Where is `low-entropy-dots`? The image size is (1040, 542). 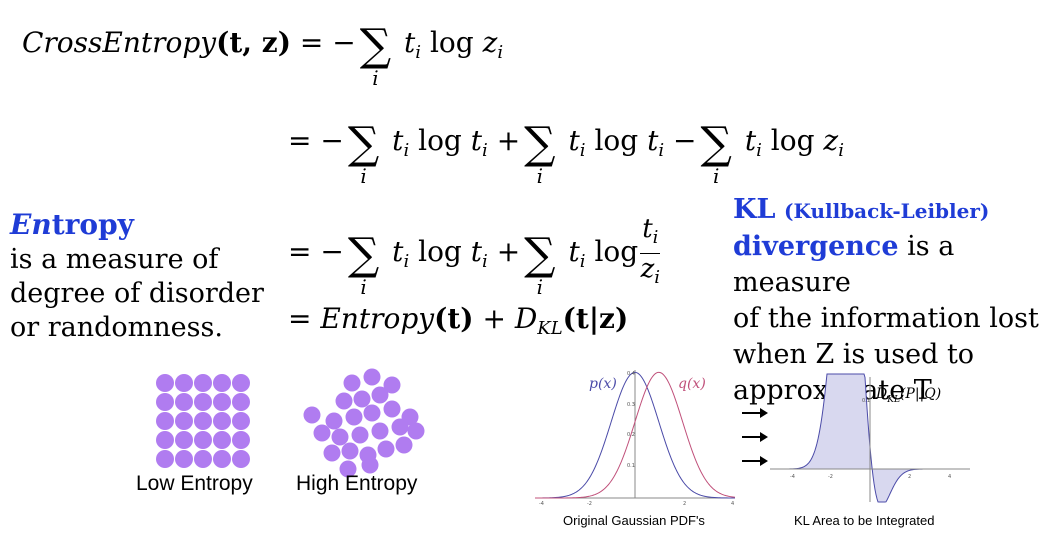 low-entropy-dots is located at coordinates (203, 421).